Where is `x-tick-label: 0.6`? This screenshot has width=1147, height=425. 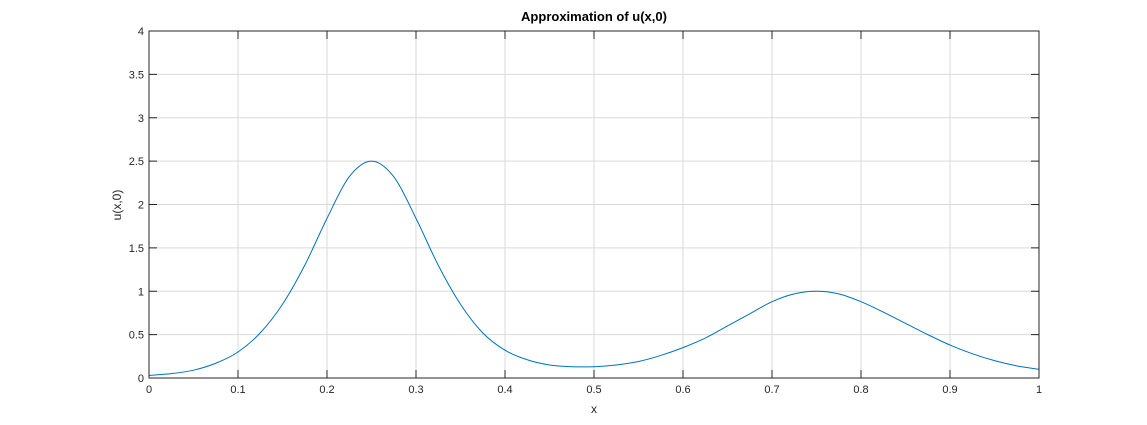
x-tick-label: 0.6 is located at coordinates (682, 390).